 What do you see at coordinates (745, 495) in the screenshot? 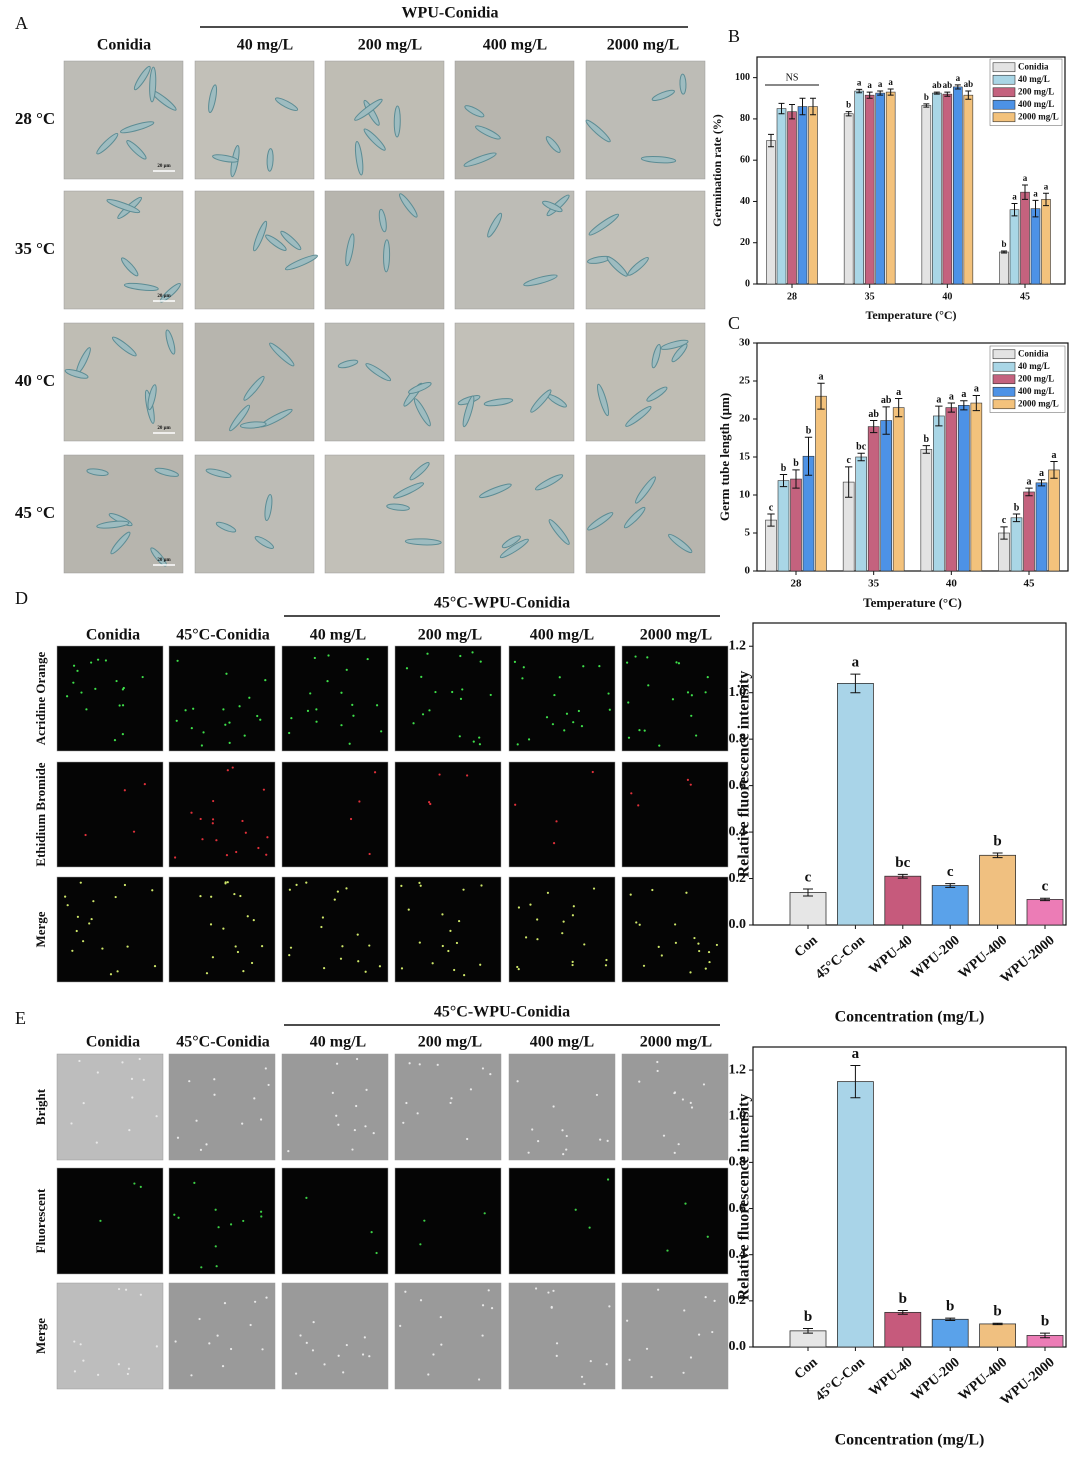
I see `y-tick-label: 10` at bounding box center [745, 495].